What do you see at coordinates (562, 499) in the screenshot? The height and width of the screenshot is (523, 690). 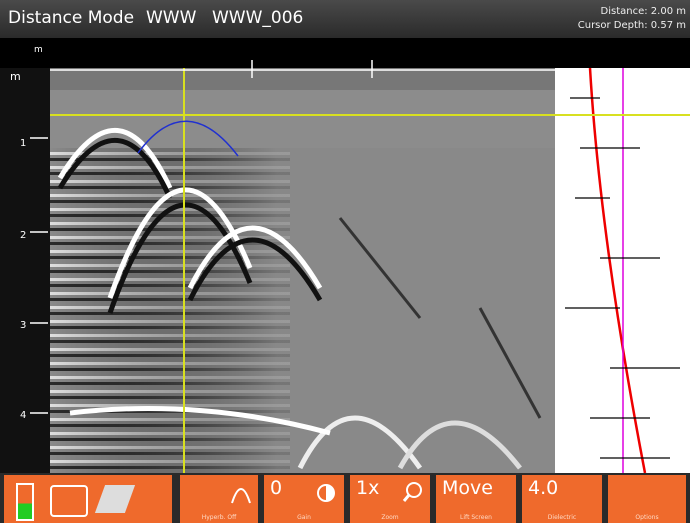 I see `dielectric-button: 4.0 Dielectric` at bounding box center [562, 499].